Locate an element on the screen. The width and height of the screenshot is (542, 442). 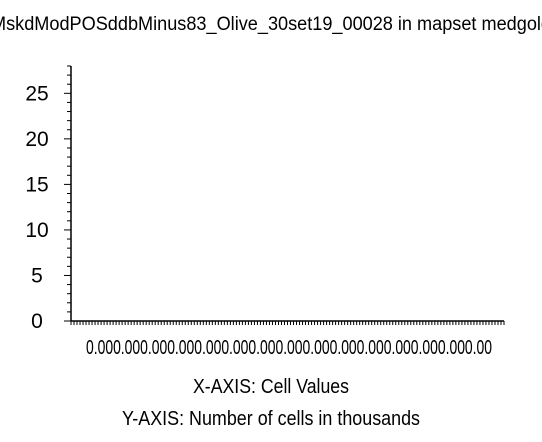
y-tick-label: 25 is located at coordinates (36, 93).